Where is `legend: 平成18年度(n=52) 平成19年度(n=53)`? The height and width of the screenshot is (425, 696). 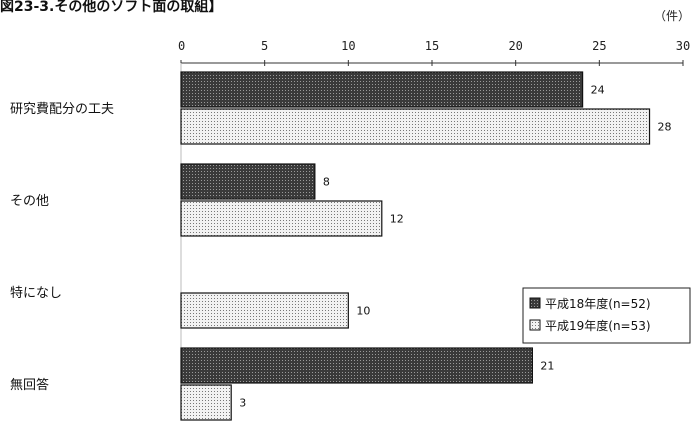
legend: 平成18年度(n=52) 平成19年度(n=53) is located at coordinates (606, 315).